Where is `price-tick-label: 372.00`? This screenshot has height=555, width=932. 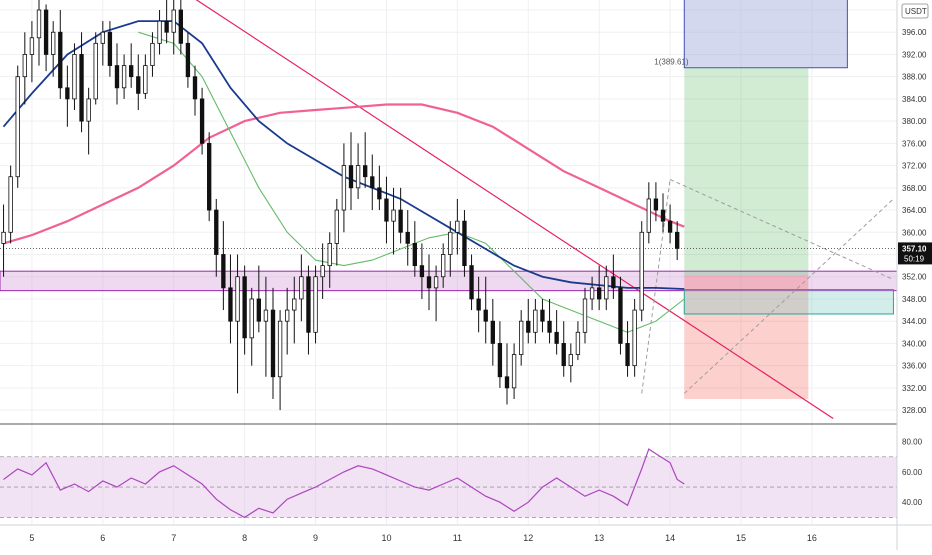
price-tick-label: 372.00 is located at coordinates (914, 166).